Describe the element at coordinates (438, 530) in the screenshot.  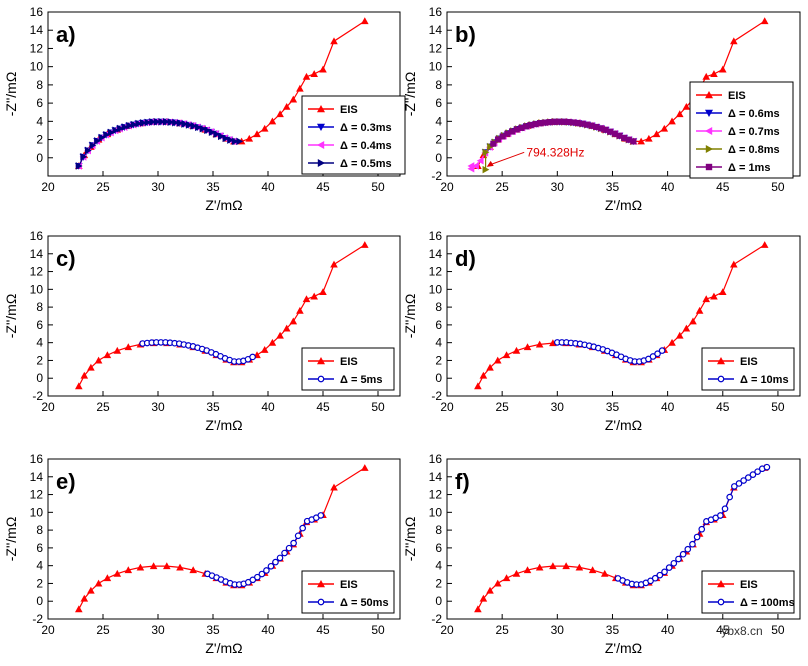
I see `y-tick-label: 8` at that location.